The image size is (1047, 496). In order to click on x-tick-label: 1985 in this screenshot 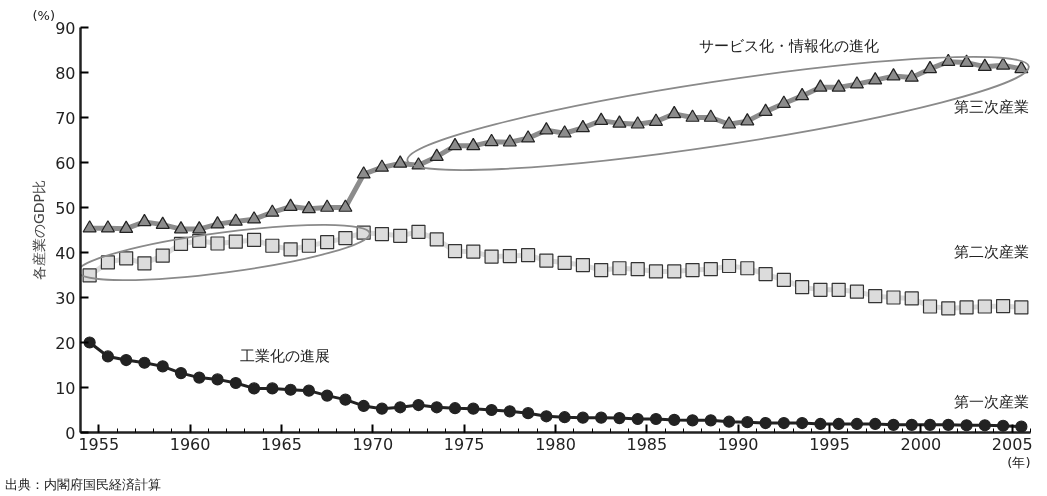, I will do `click(647, 444)`.